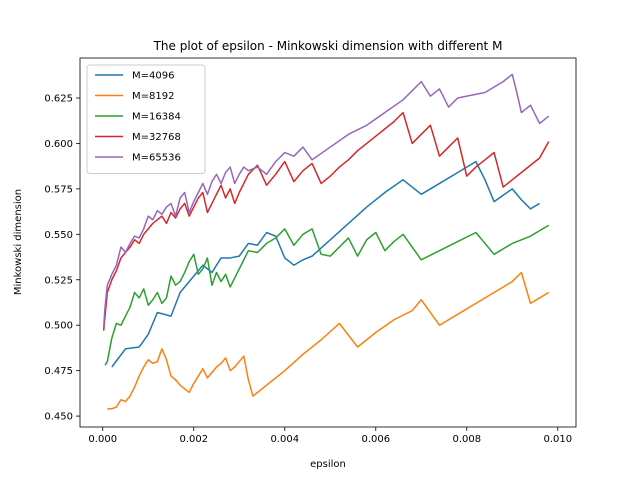  What do you see at coordinates (466, 439) in the screenshot?
I see `x-tick-label: 0.008` at bounding box center [466, 439].